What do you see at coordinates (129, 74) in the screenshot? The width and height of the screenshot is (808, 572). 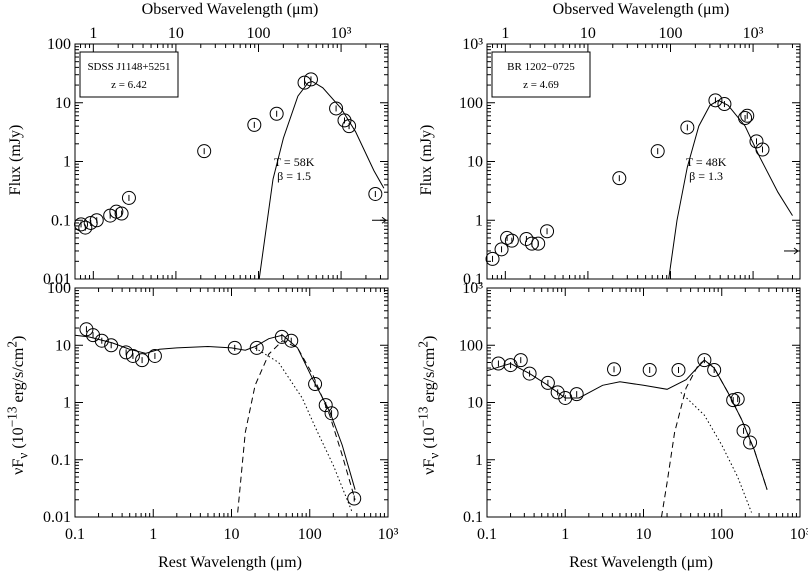 I see `object-label-box` at bounding box center [129, 74].